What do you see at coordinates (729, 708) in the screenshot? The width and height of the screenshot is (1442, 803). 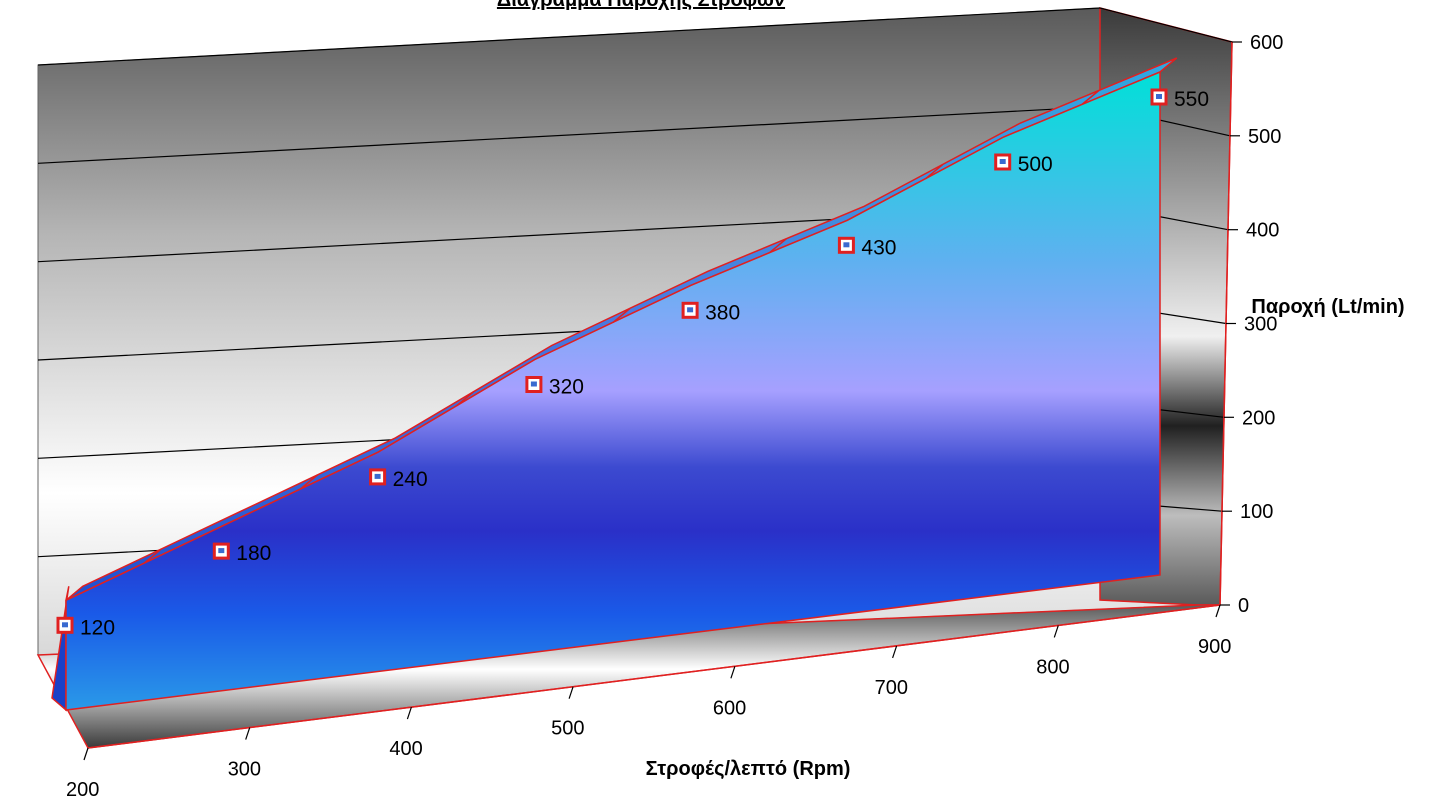 I see `x-tick-label: 600` at bounding box center [729, 708].